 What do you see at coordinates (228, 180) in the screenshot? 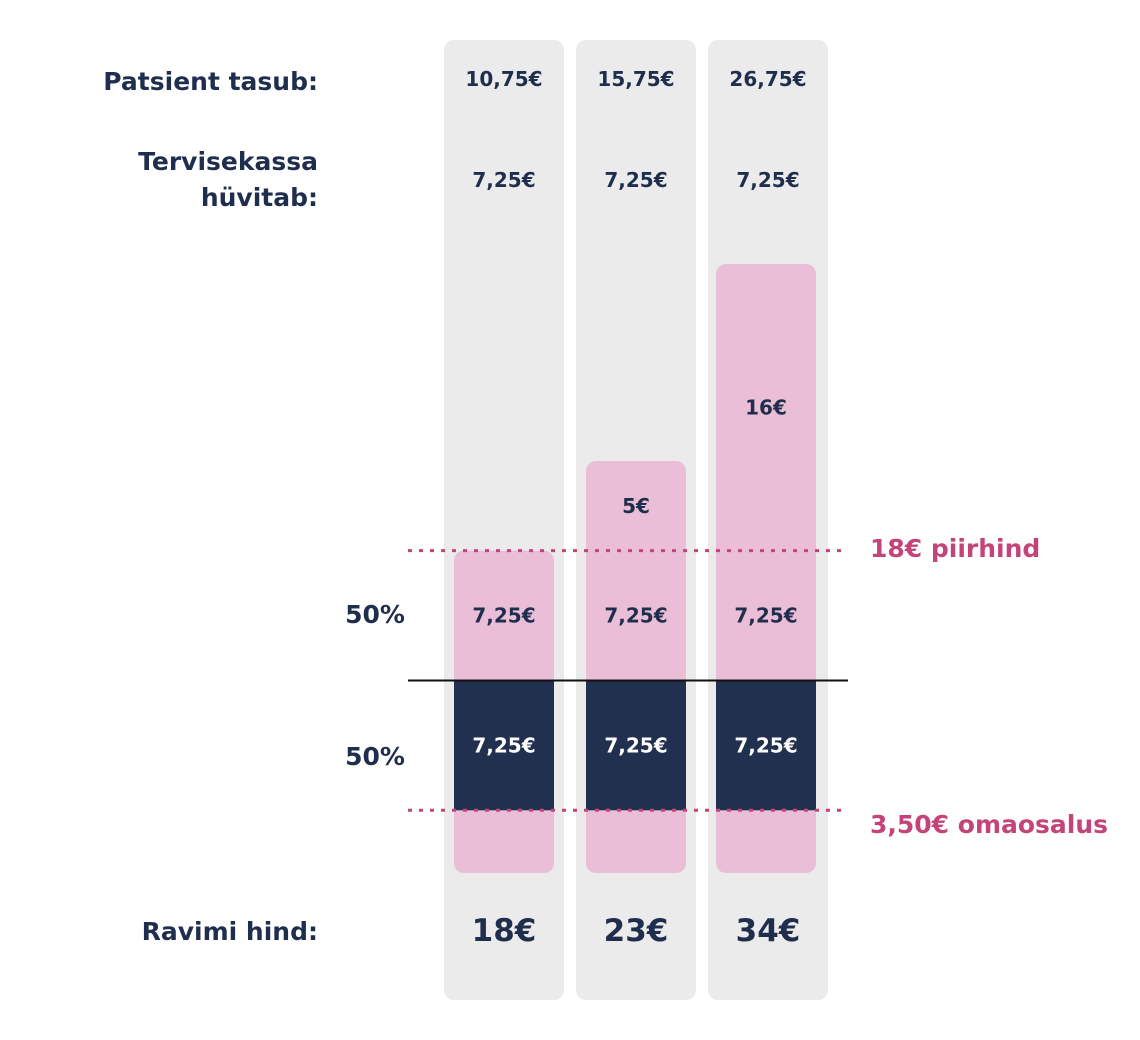
I see `fund-legend-label: Tervisekassa hüvitab:` at bounding box center [228, 180].